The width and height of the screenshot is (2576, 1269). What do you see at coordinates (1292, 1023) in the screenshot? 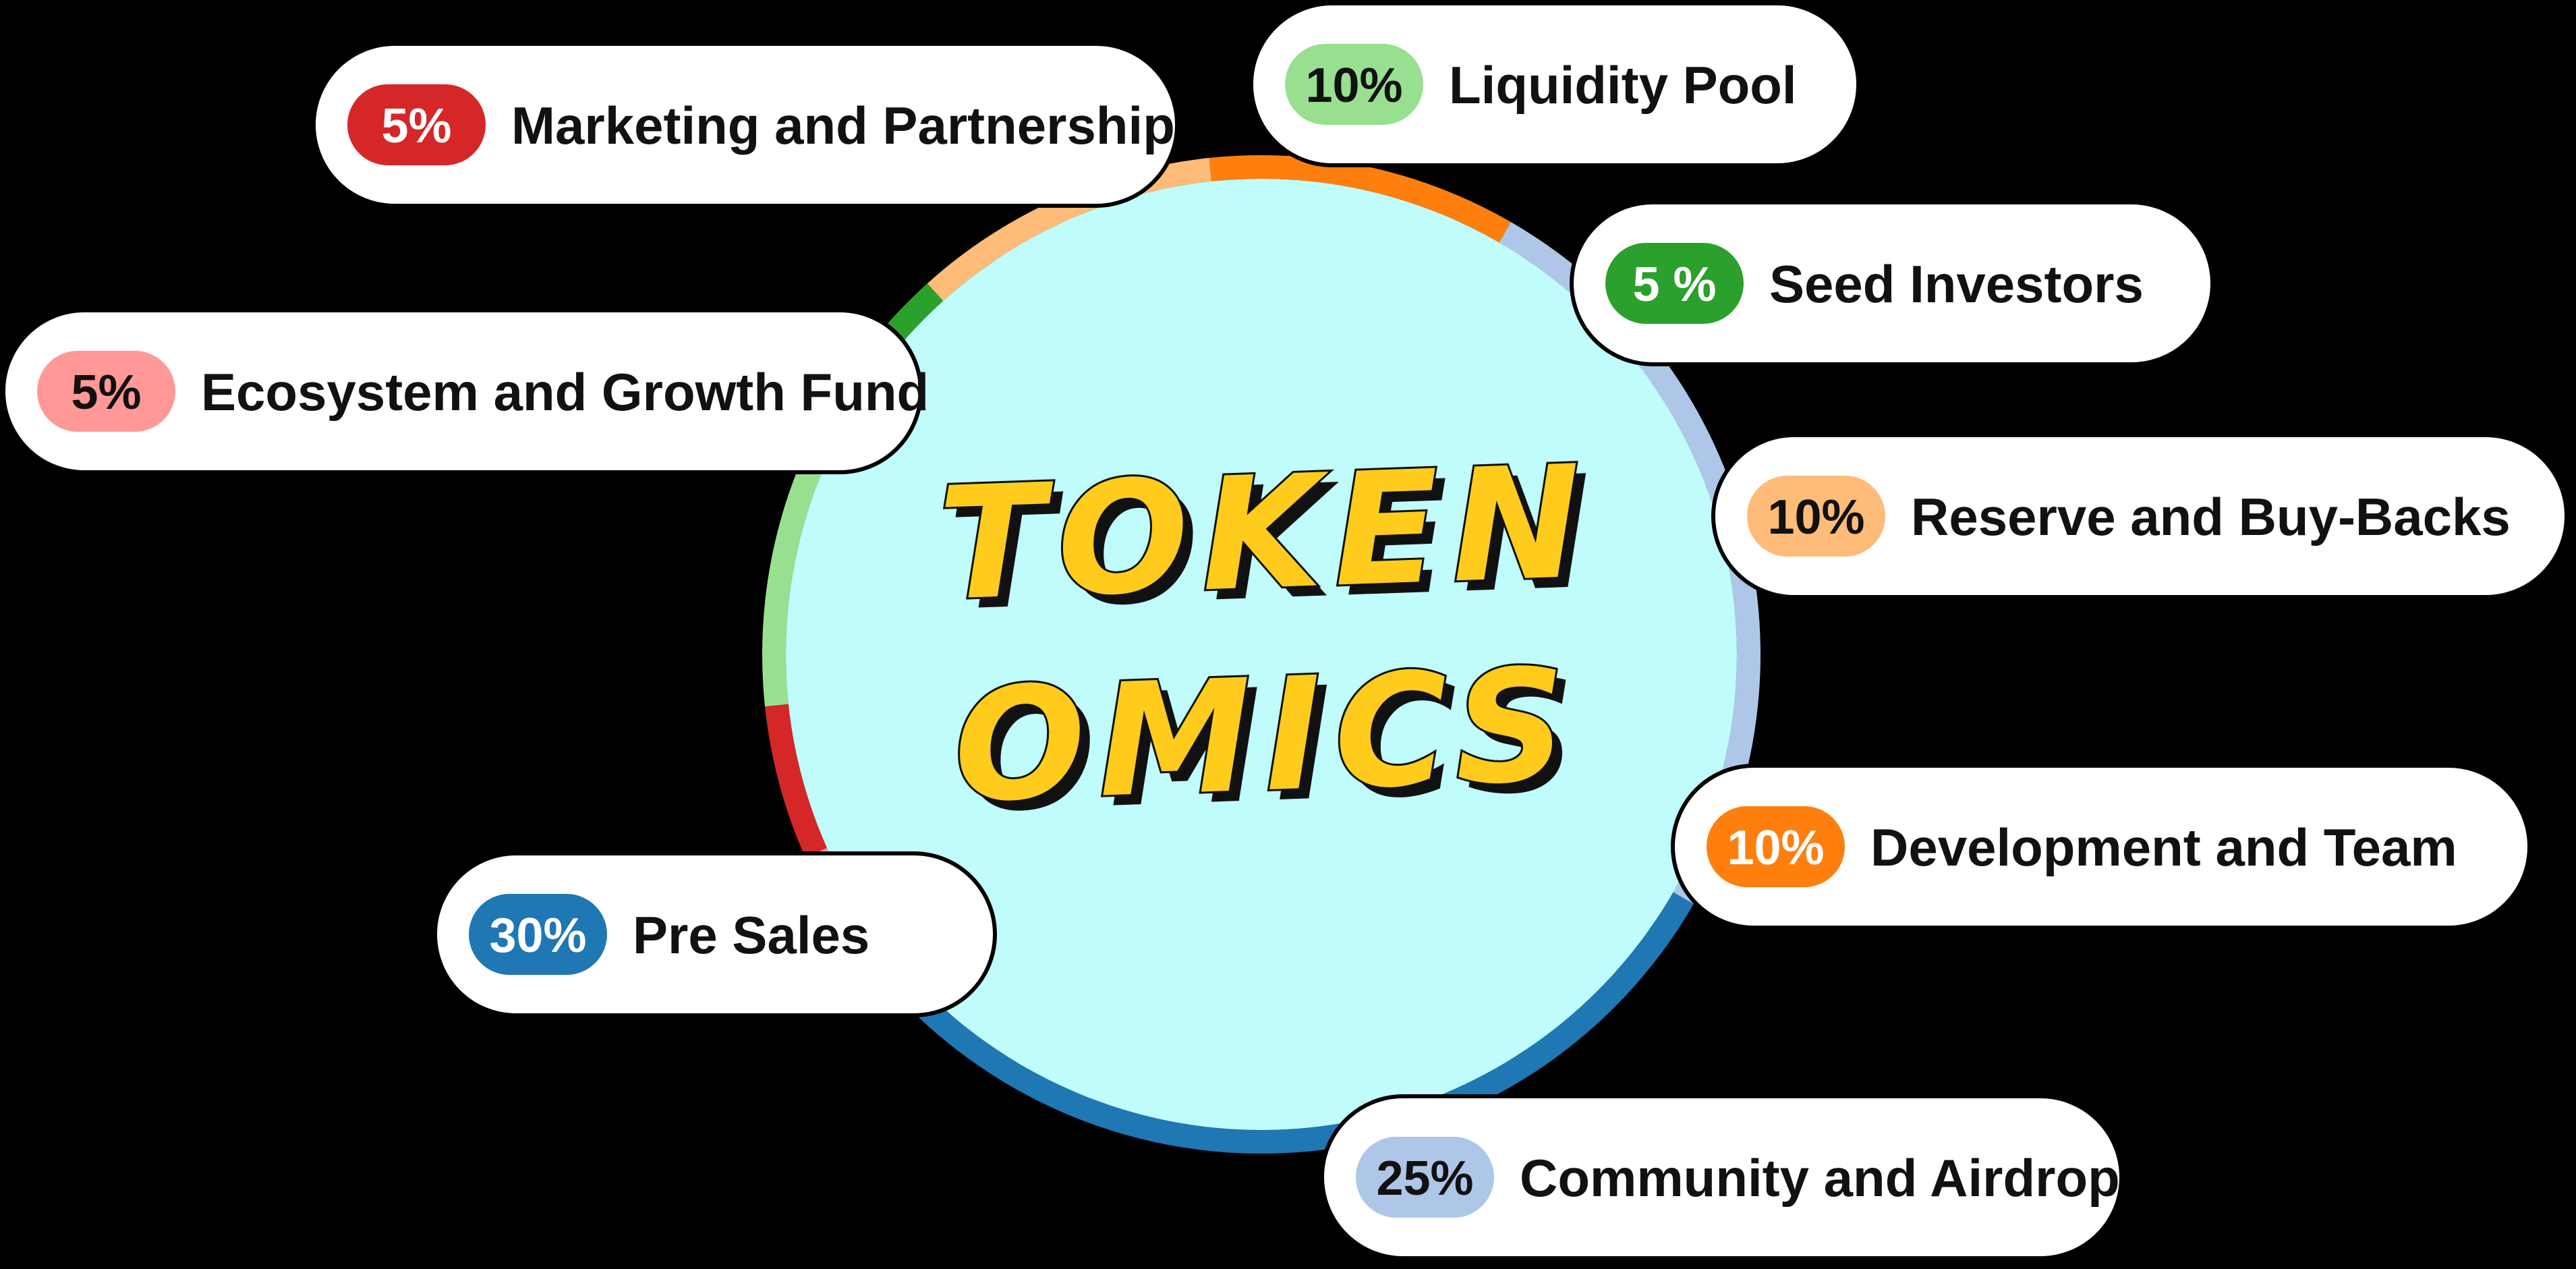
I see `slice-pre-sales` at bounding box center [1292, 1023].